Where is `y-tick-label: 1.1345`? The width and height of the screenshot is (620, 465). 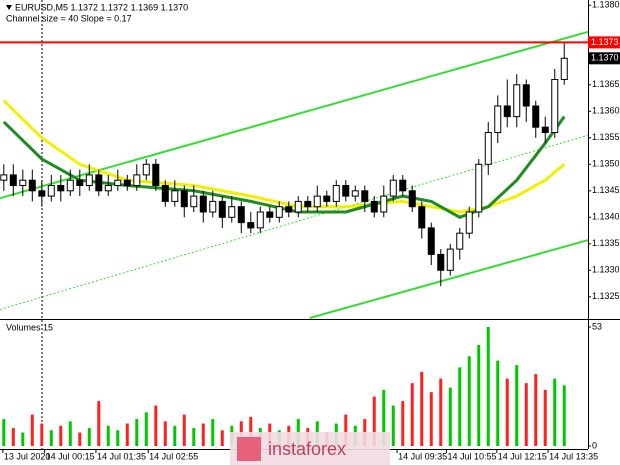
y-tick-label: 1.1345 is located at coordinates (606, 190).